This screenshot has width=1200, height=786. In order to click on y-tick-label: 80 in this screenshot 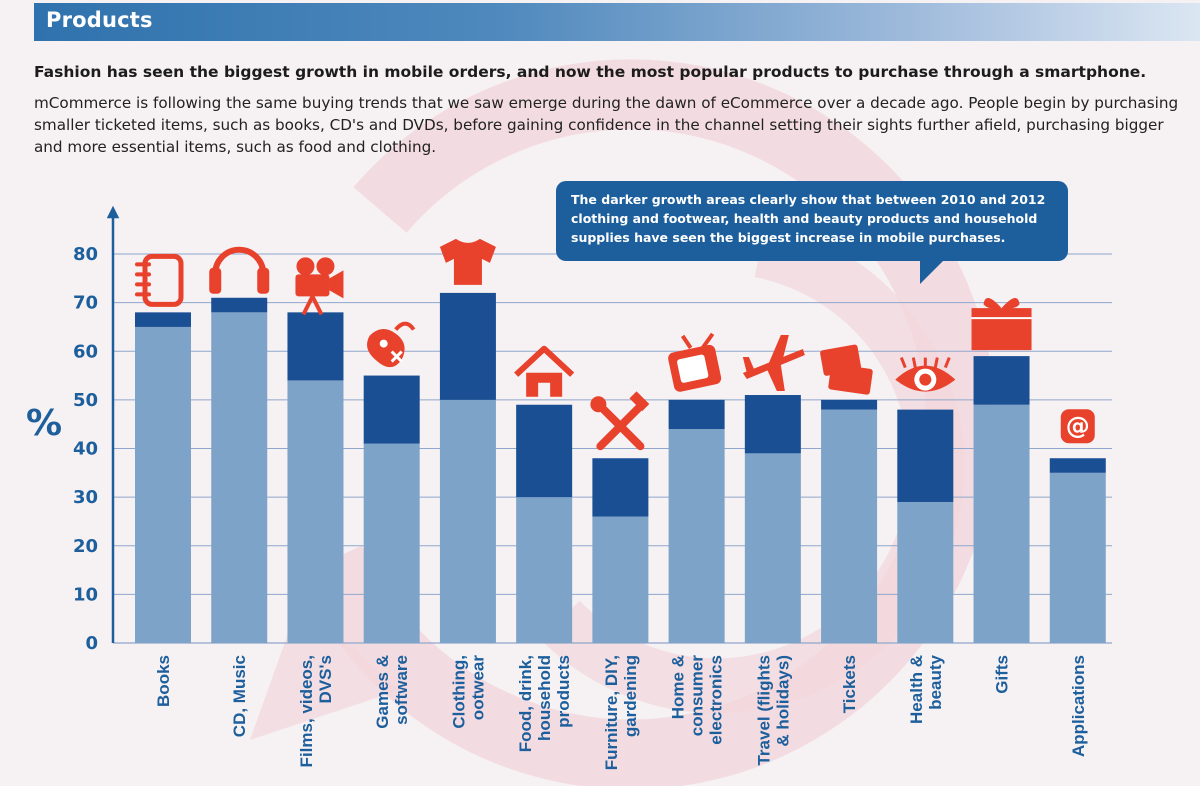, I will do `click(85, 254)`.